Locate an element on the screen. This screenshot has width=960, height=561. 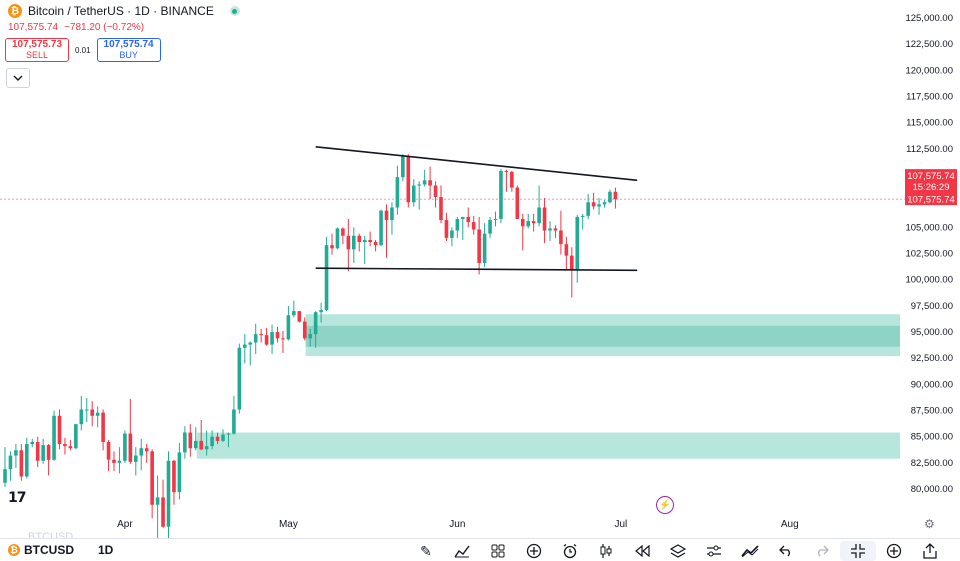
symbol-title: Bitcoin / TetherUS · 1D · BINANCE is located at coordinates (121, 11).